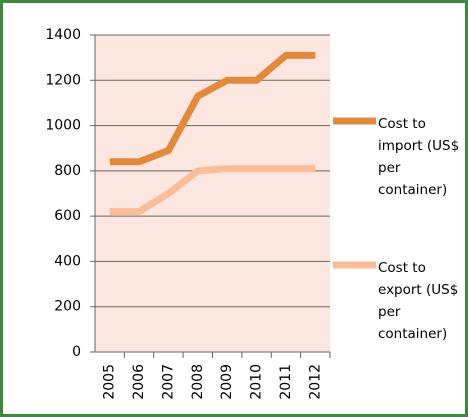  I want to click on x-tick-label: 2007, so click(168, 382).